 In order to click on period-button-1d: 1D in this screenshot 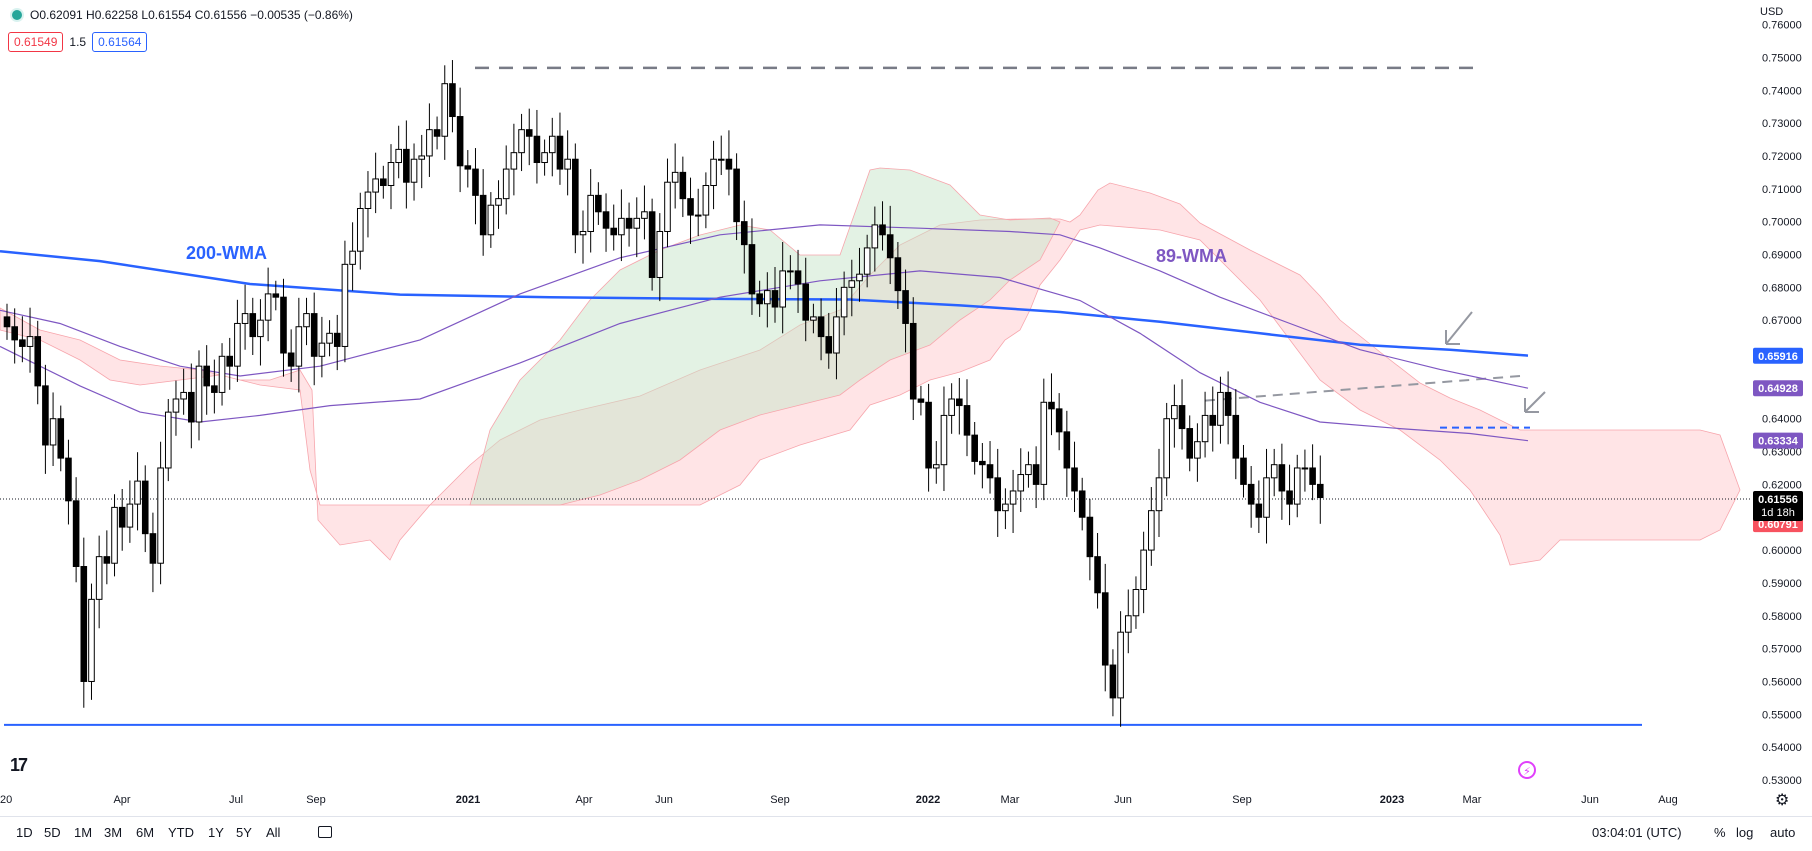, I will do `click(24, 832)`.